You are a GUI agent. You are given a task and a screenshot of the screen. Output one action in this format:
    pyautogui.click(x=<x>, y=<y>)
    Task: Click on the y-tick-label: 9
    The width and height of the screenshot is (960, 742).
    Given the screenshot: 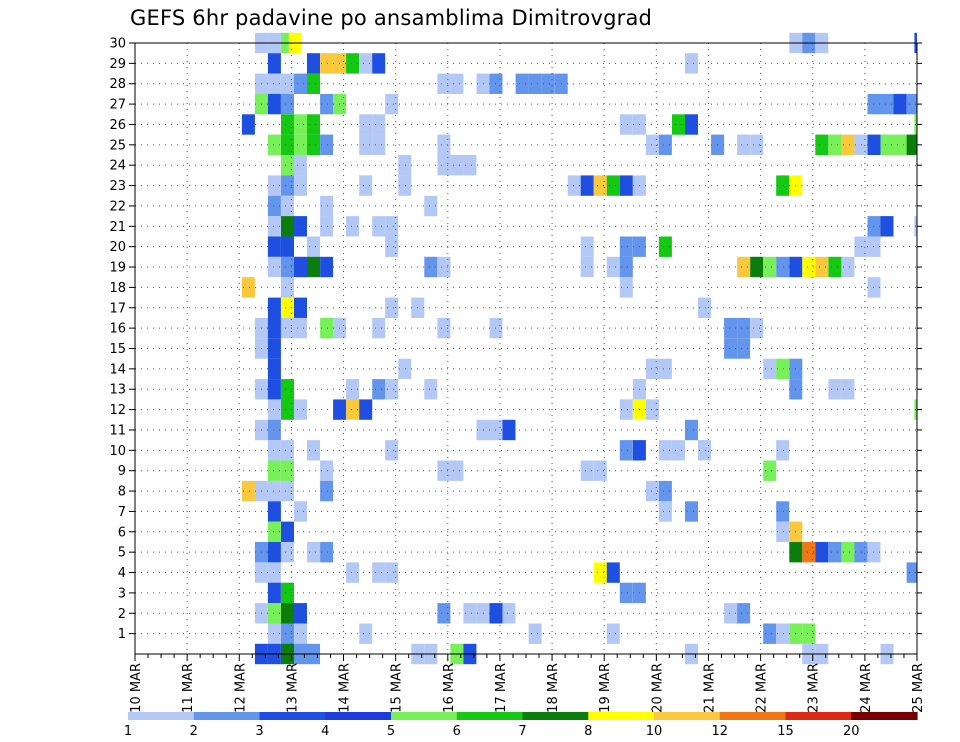 What is the action you would take?
    pyautogui.click(x=122, y=471)
    